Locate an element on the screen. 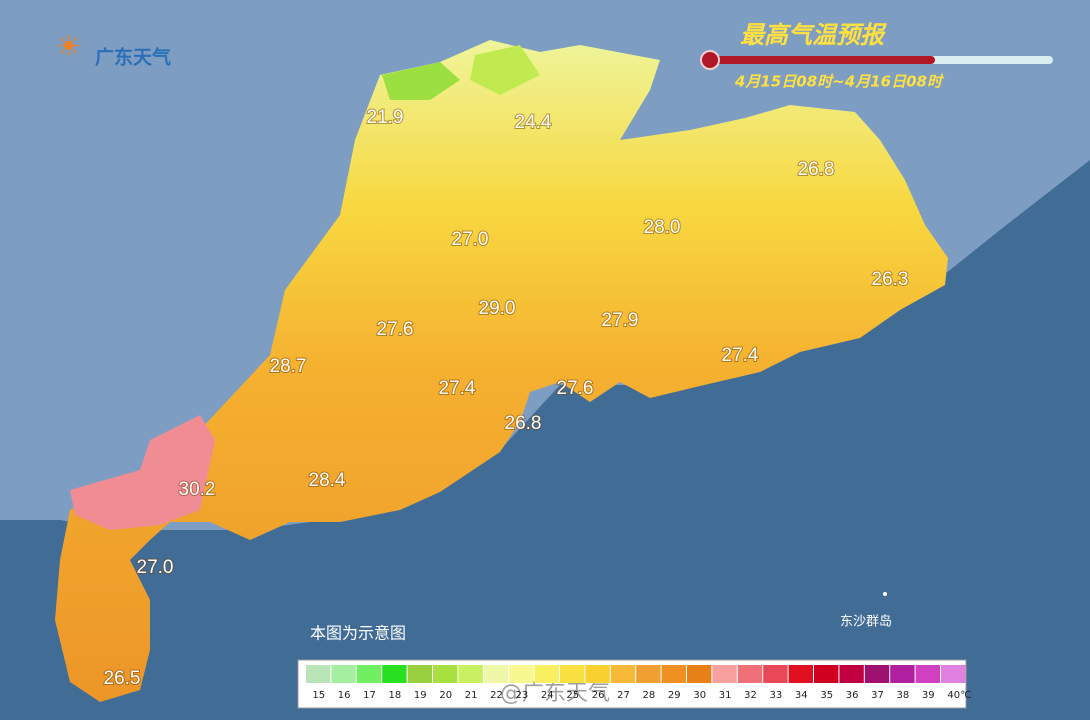 The image size is (1090, 724). temperature-label: 30.2 is located at coordinates (197, 489).